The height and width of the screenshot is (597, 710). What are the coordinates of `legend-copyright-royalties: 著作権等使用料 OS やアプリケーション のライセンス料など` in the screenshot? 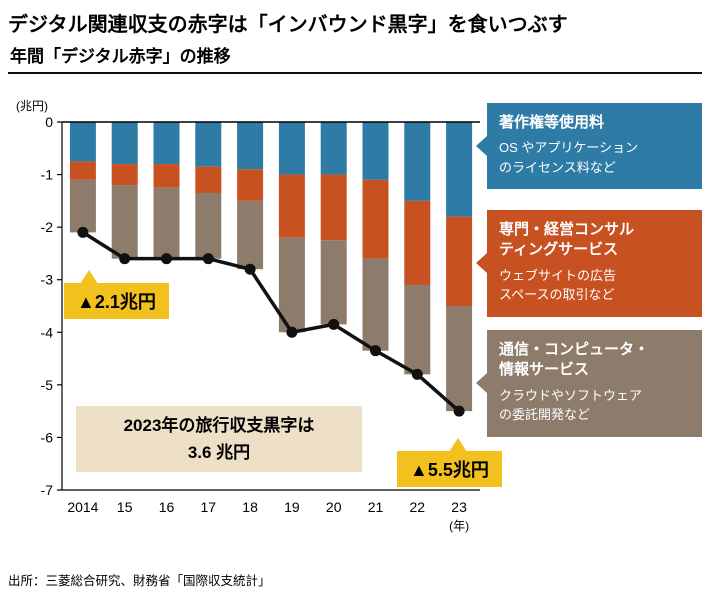 It's located at (589, 146).